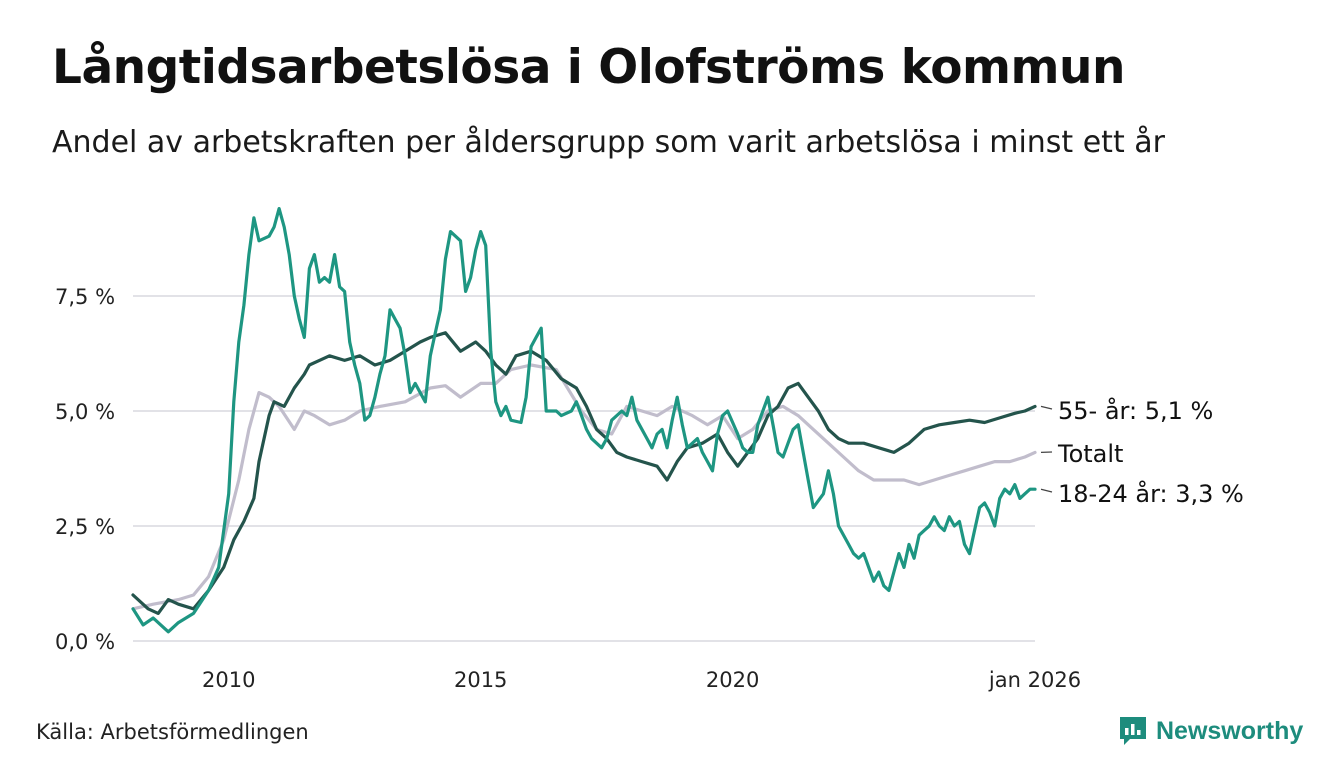 The height and width of the screenshot is (780, 1340). What do you see at coordinates (1034, 680) in the screenshot?
I see `x-tick-label: jan 2026` at bounding box center [1034, 680].